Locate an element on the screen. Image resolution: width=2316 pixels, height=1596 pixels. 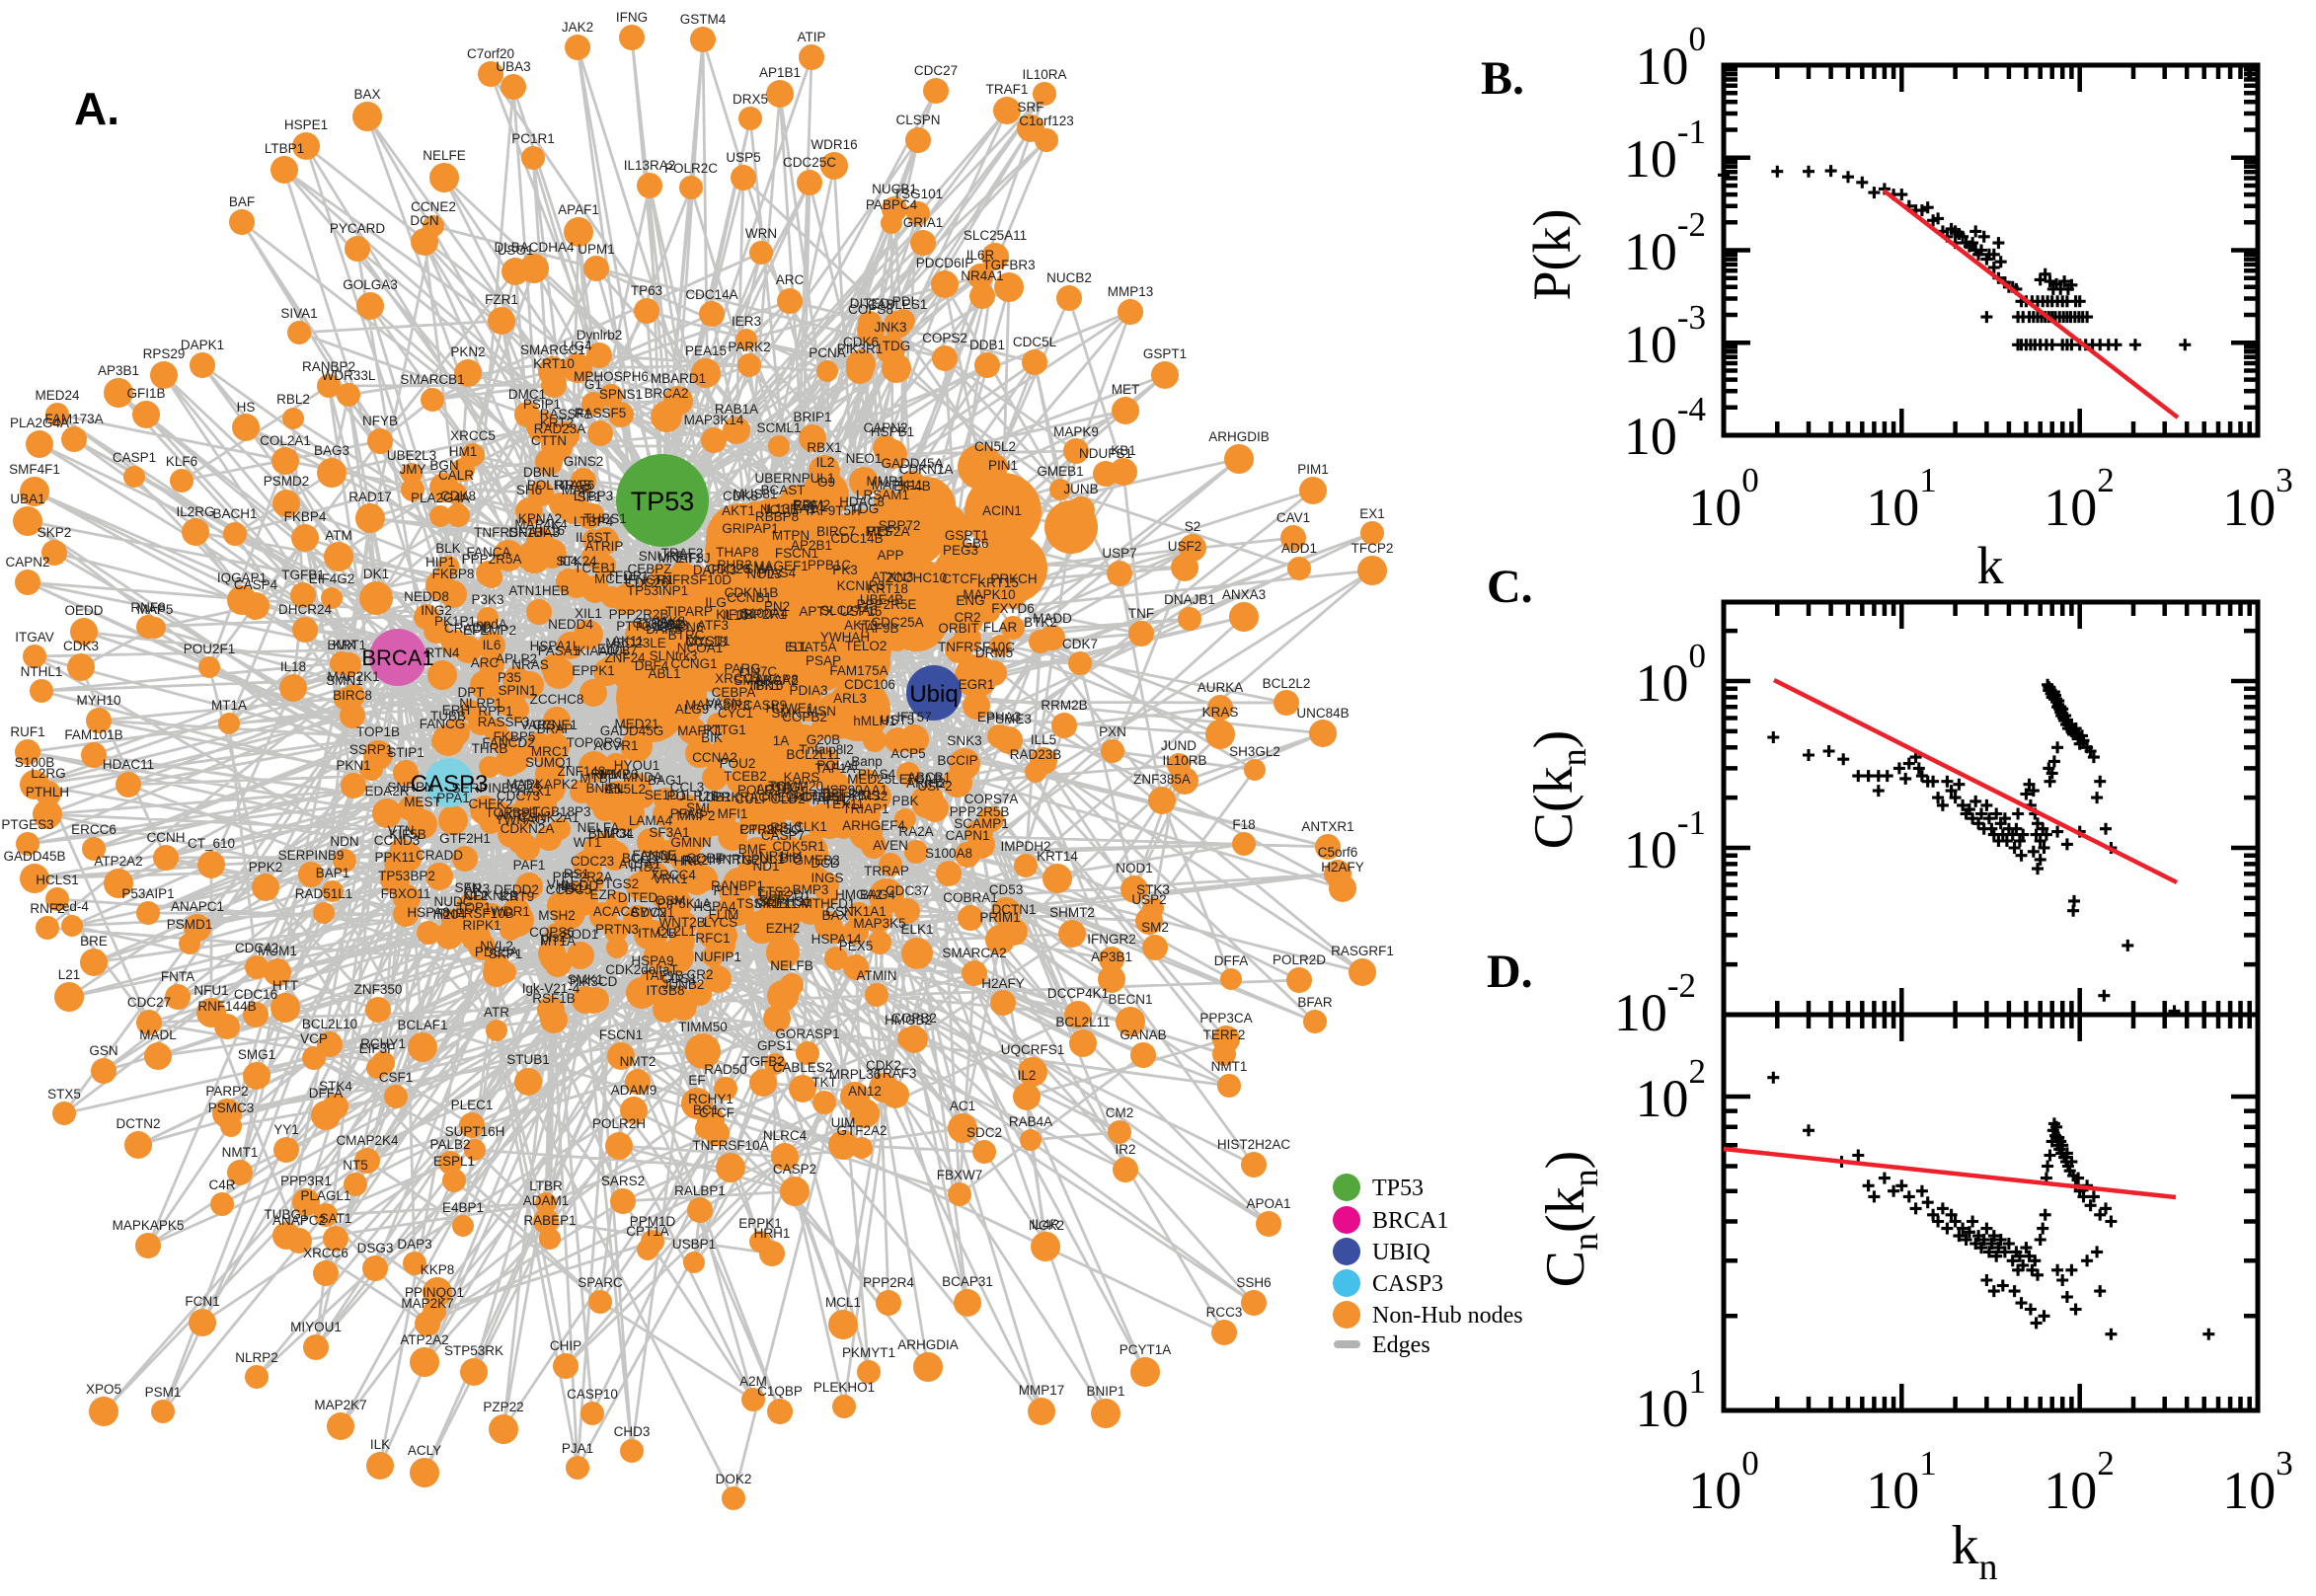
svg-text: PSMD1 is located at coordinates (190, 924).